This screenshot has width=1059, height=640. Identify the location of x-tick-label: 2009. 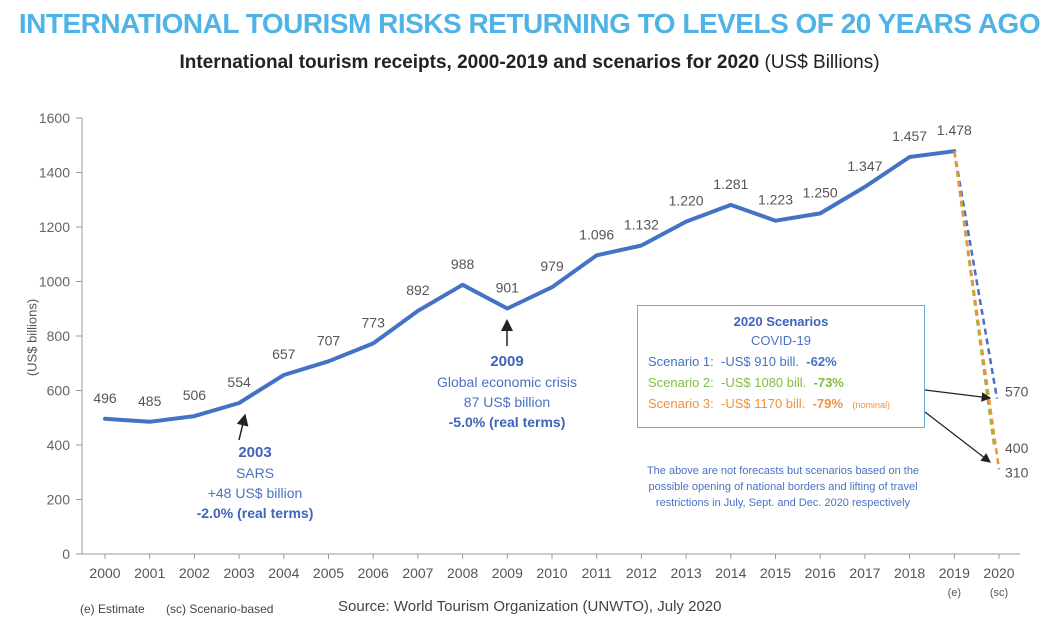
(507, 573).